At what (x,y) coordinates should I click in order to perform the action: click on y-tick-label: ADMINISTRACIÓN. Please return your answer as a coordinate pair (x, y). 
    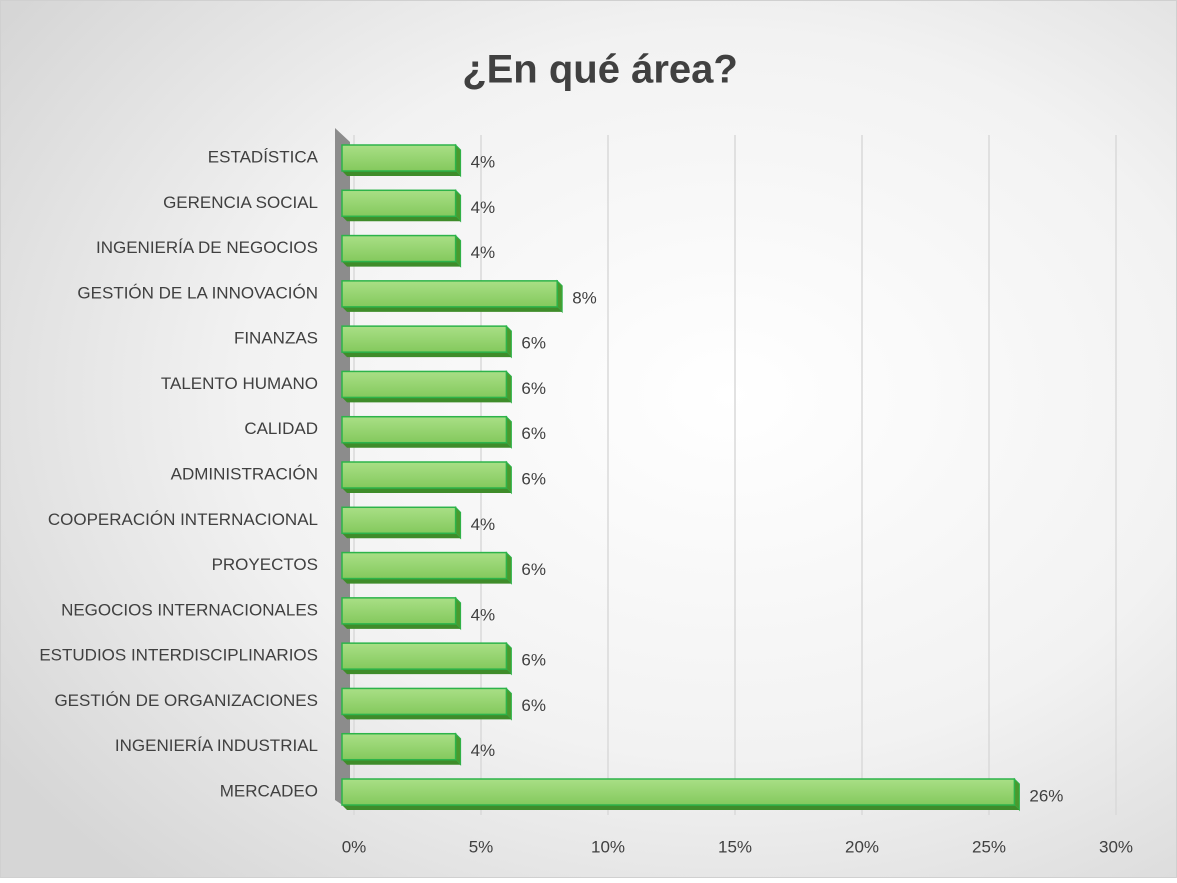
    Looking at the image, I should click on (244, 473).